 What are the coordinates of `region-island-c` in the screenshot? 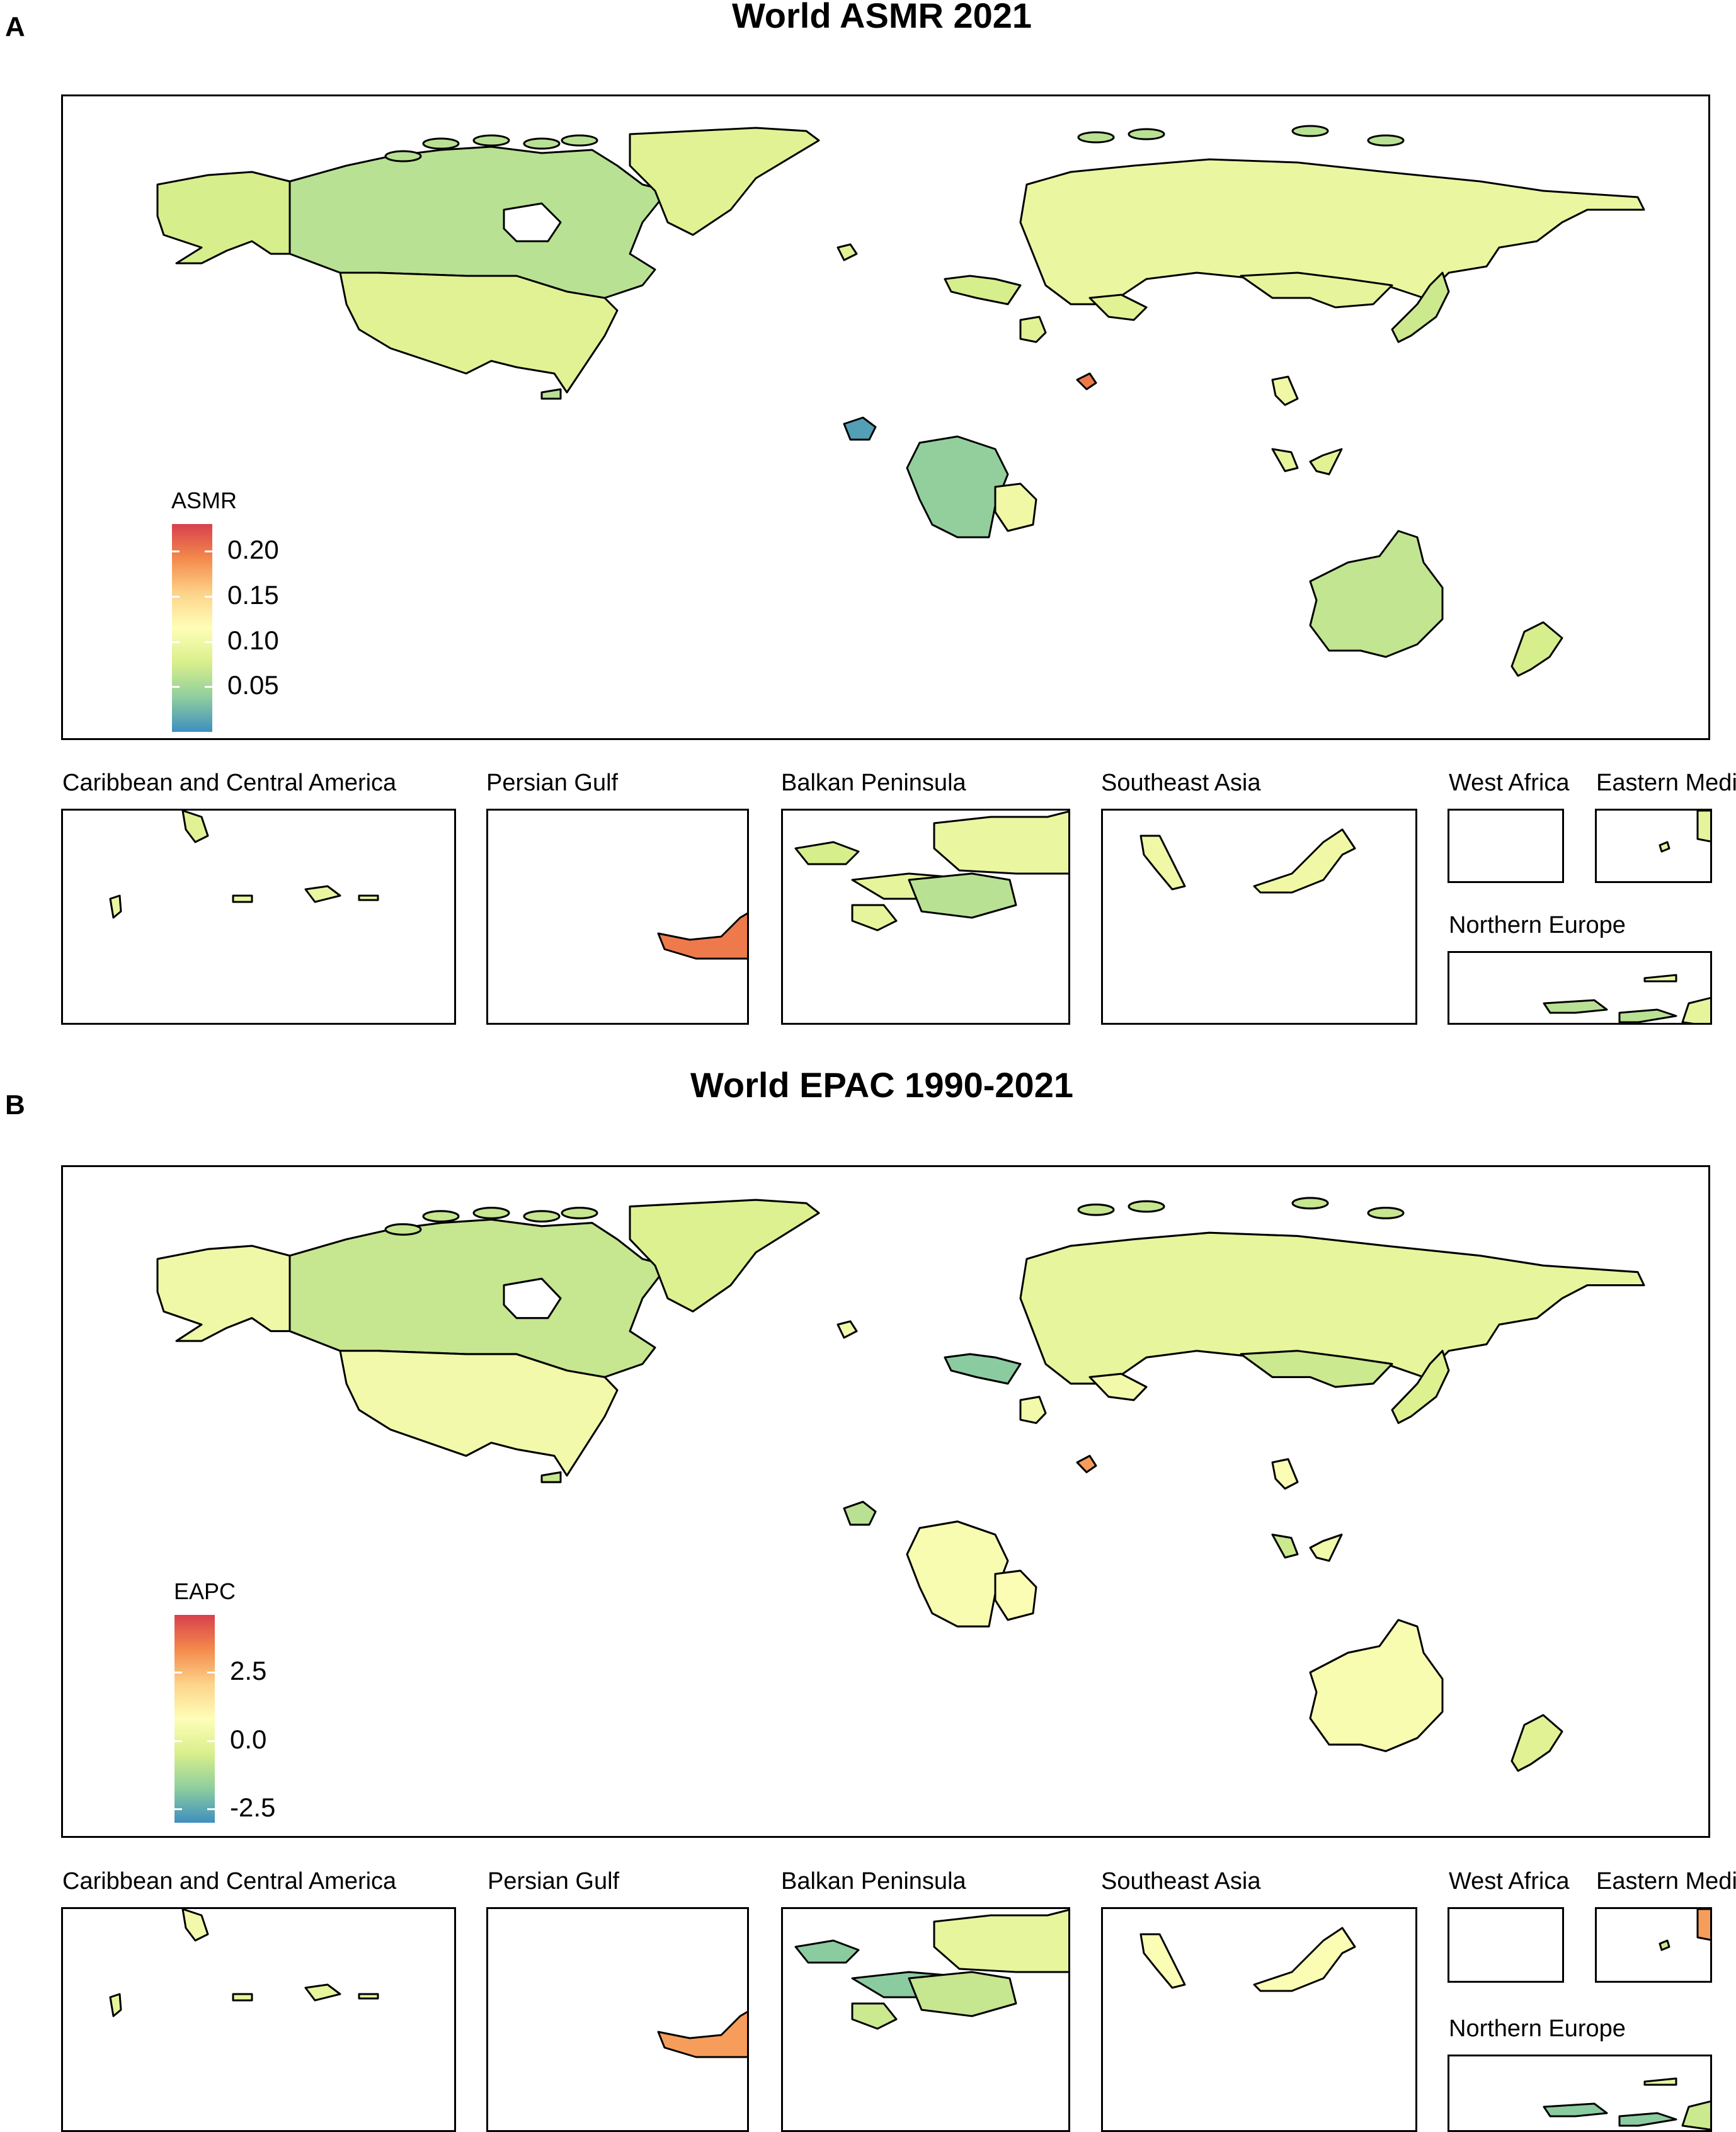 It's located at (369, 897).